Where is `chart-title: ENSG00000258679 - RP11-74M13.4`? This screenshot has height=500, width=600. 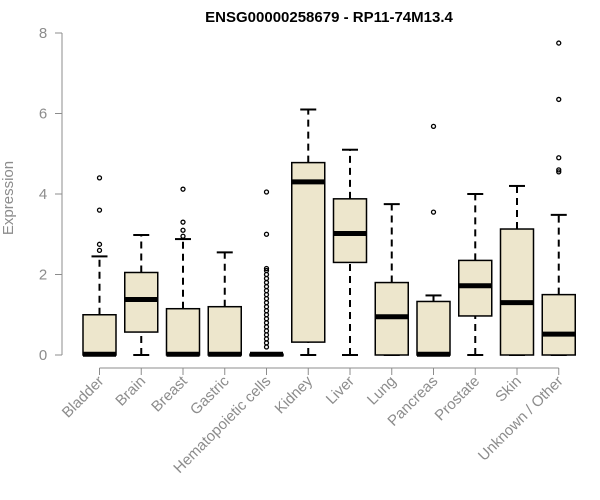 chart-title: ENSG00000258679 - RP11-74M13.4 is located at coordinates (329, 17).